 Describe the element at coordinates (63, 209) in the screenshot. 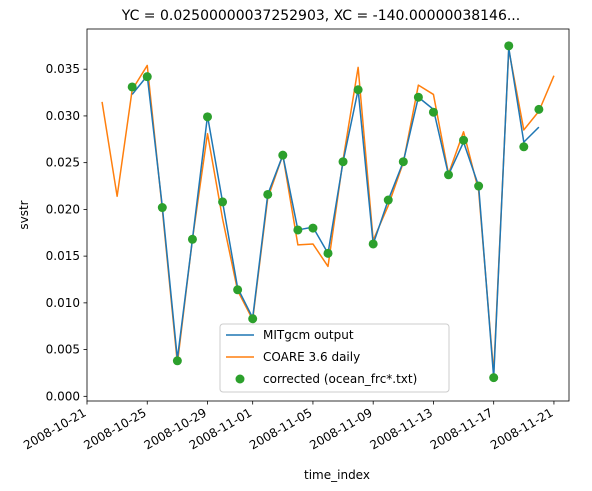

I see `y-tick-label: 0.020` at that location.